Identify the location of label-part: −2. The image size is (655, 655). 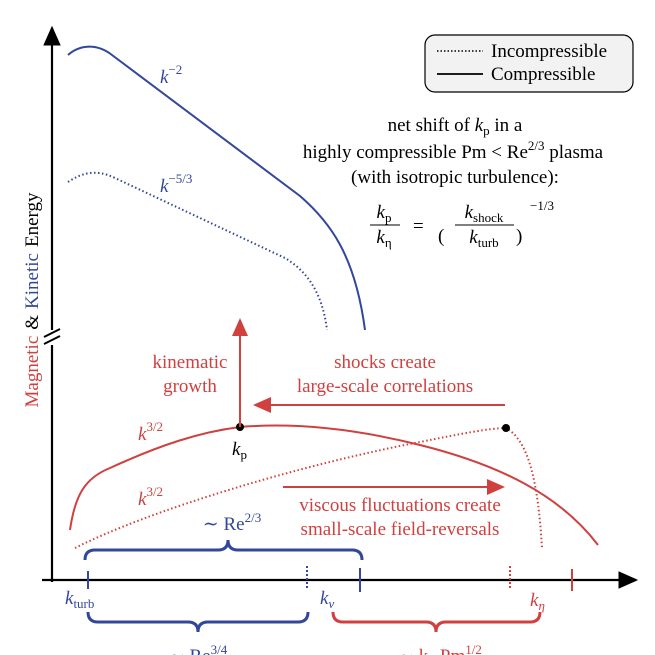
(175, 69).